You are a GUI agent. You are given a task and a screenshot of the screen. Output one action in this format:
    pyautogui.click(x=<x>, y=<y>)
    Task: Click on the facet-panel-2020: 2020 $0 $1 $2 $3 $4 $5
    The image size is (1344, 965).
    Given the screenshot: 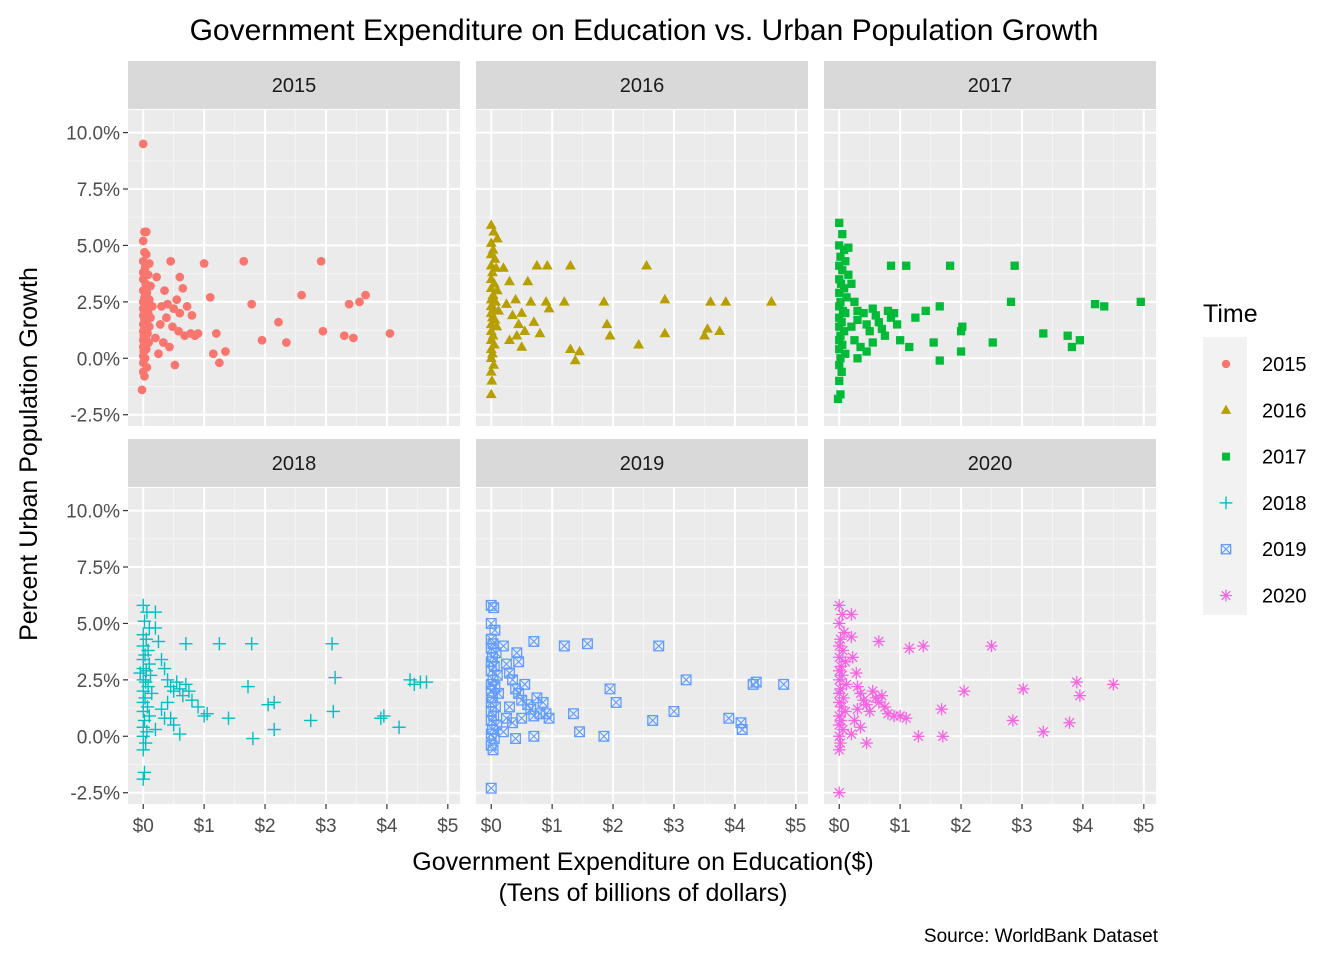 What is the action you would take?
    pyautogui.click(x=990, y=638)
    